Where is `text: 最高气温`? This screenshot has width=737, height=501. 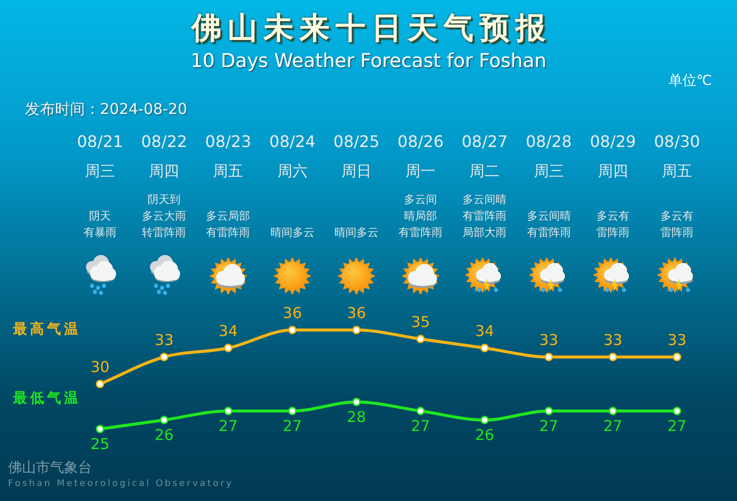
text: 最高气温 is located at coordinates (46, 329).